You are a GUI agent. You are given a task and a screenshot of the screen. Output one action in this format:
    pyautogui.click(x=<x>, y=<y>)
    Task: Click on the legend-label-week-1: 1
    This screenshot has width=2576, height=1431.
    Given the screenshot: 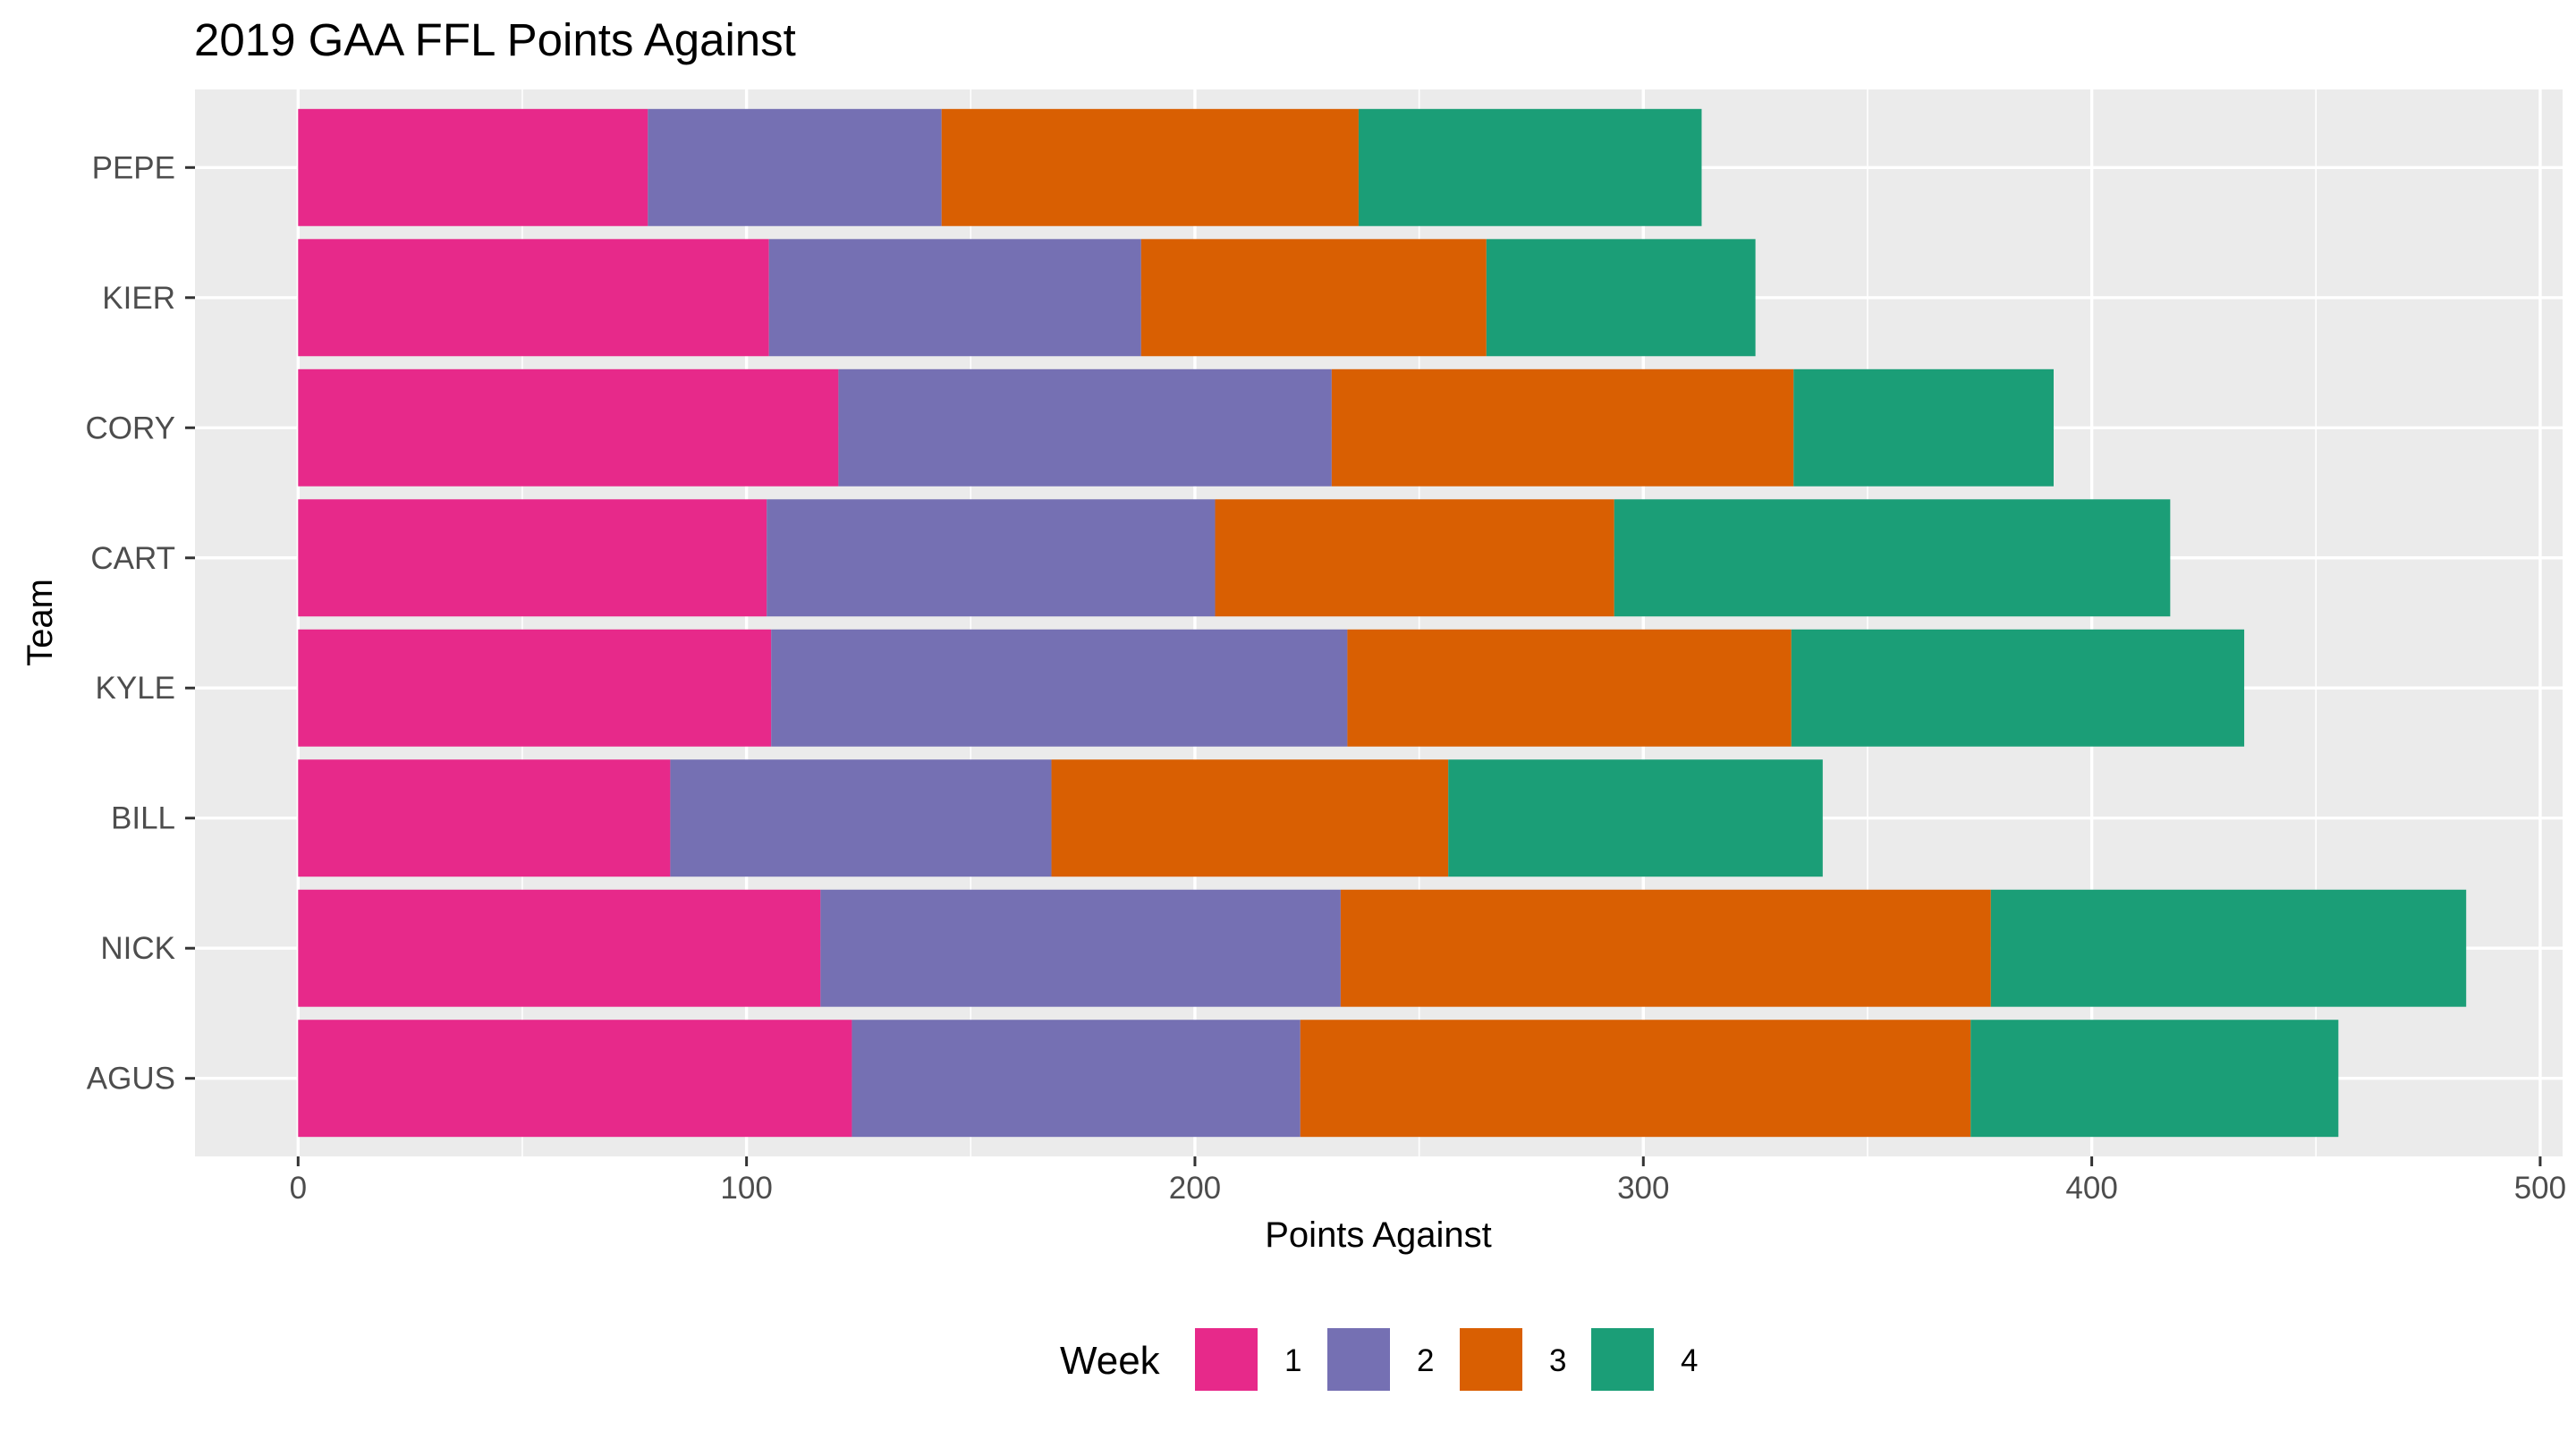 What is the action you would take?
    pyautogui.click(x=1292, y=1360)
    